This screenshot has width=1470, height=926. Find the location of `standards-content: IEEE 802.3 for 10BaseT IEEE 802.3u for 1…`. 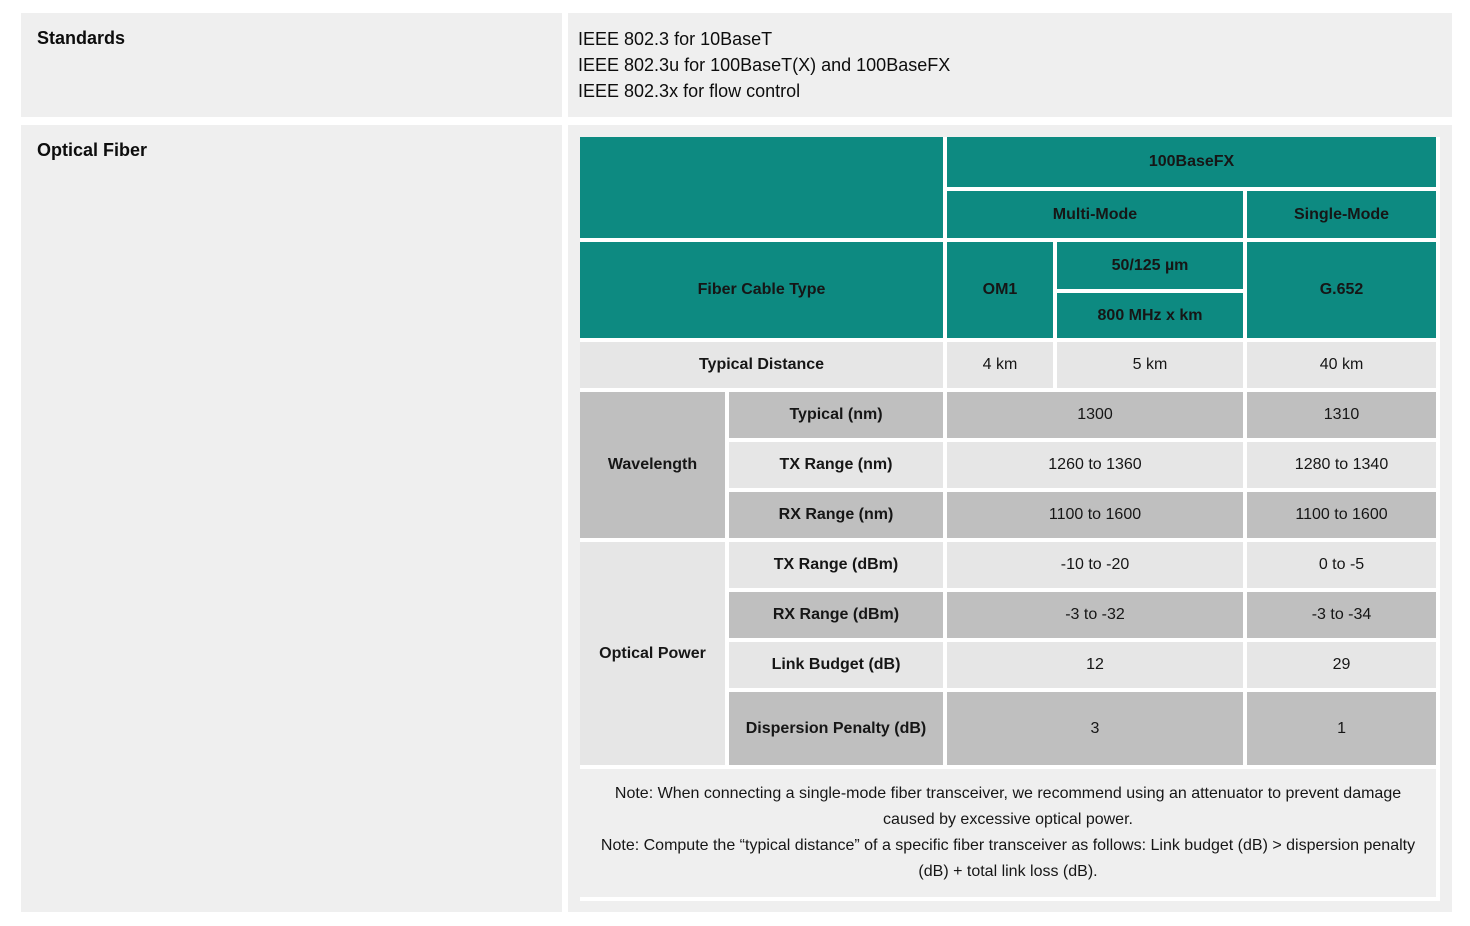

standards-content: IEEE 802.3 for 10BaseT IEEE 802.3u for 1… is located at coordinates (1010, 65).